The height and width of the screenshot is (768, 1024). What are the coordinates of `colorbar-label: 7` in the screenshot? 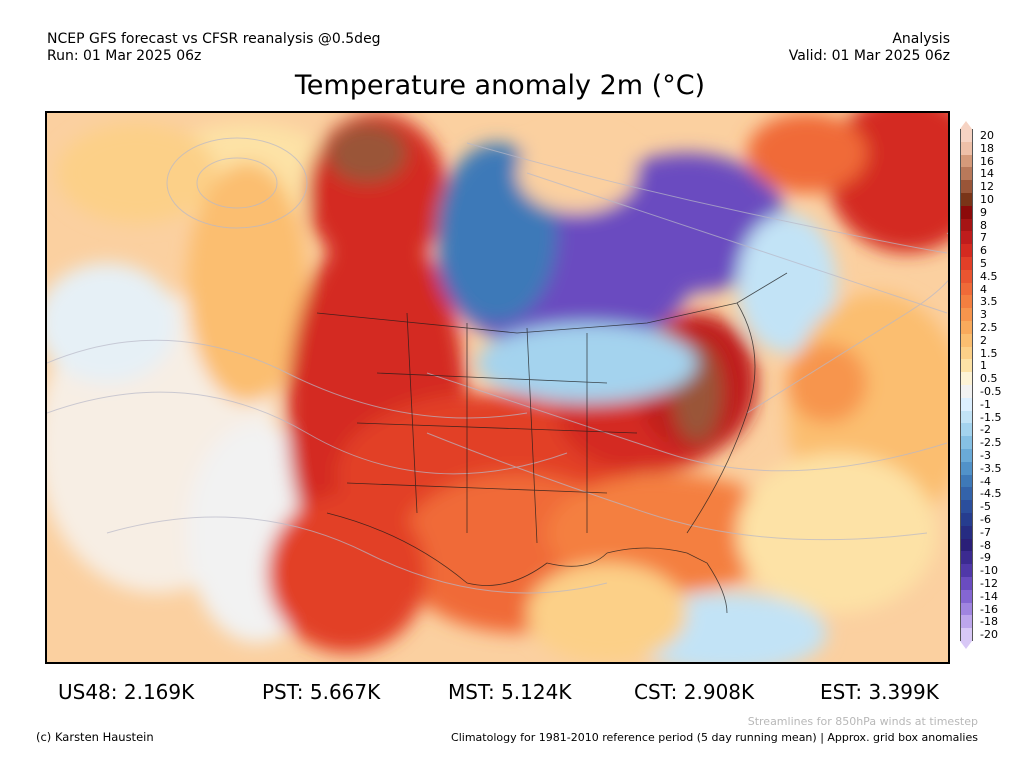 It's located at (983, 238).